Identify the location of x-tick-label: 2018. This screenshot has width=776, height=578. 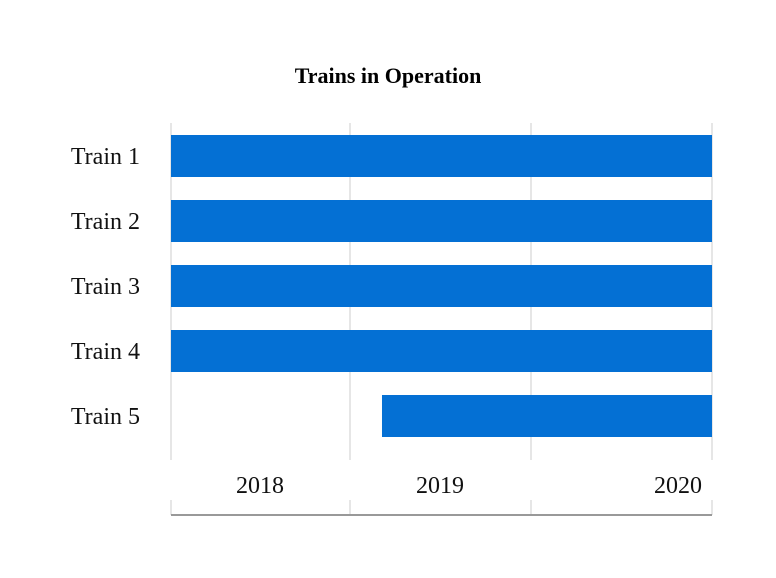
(260, 486).